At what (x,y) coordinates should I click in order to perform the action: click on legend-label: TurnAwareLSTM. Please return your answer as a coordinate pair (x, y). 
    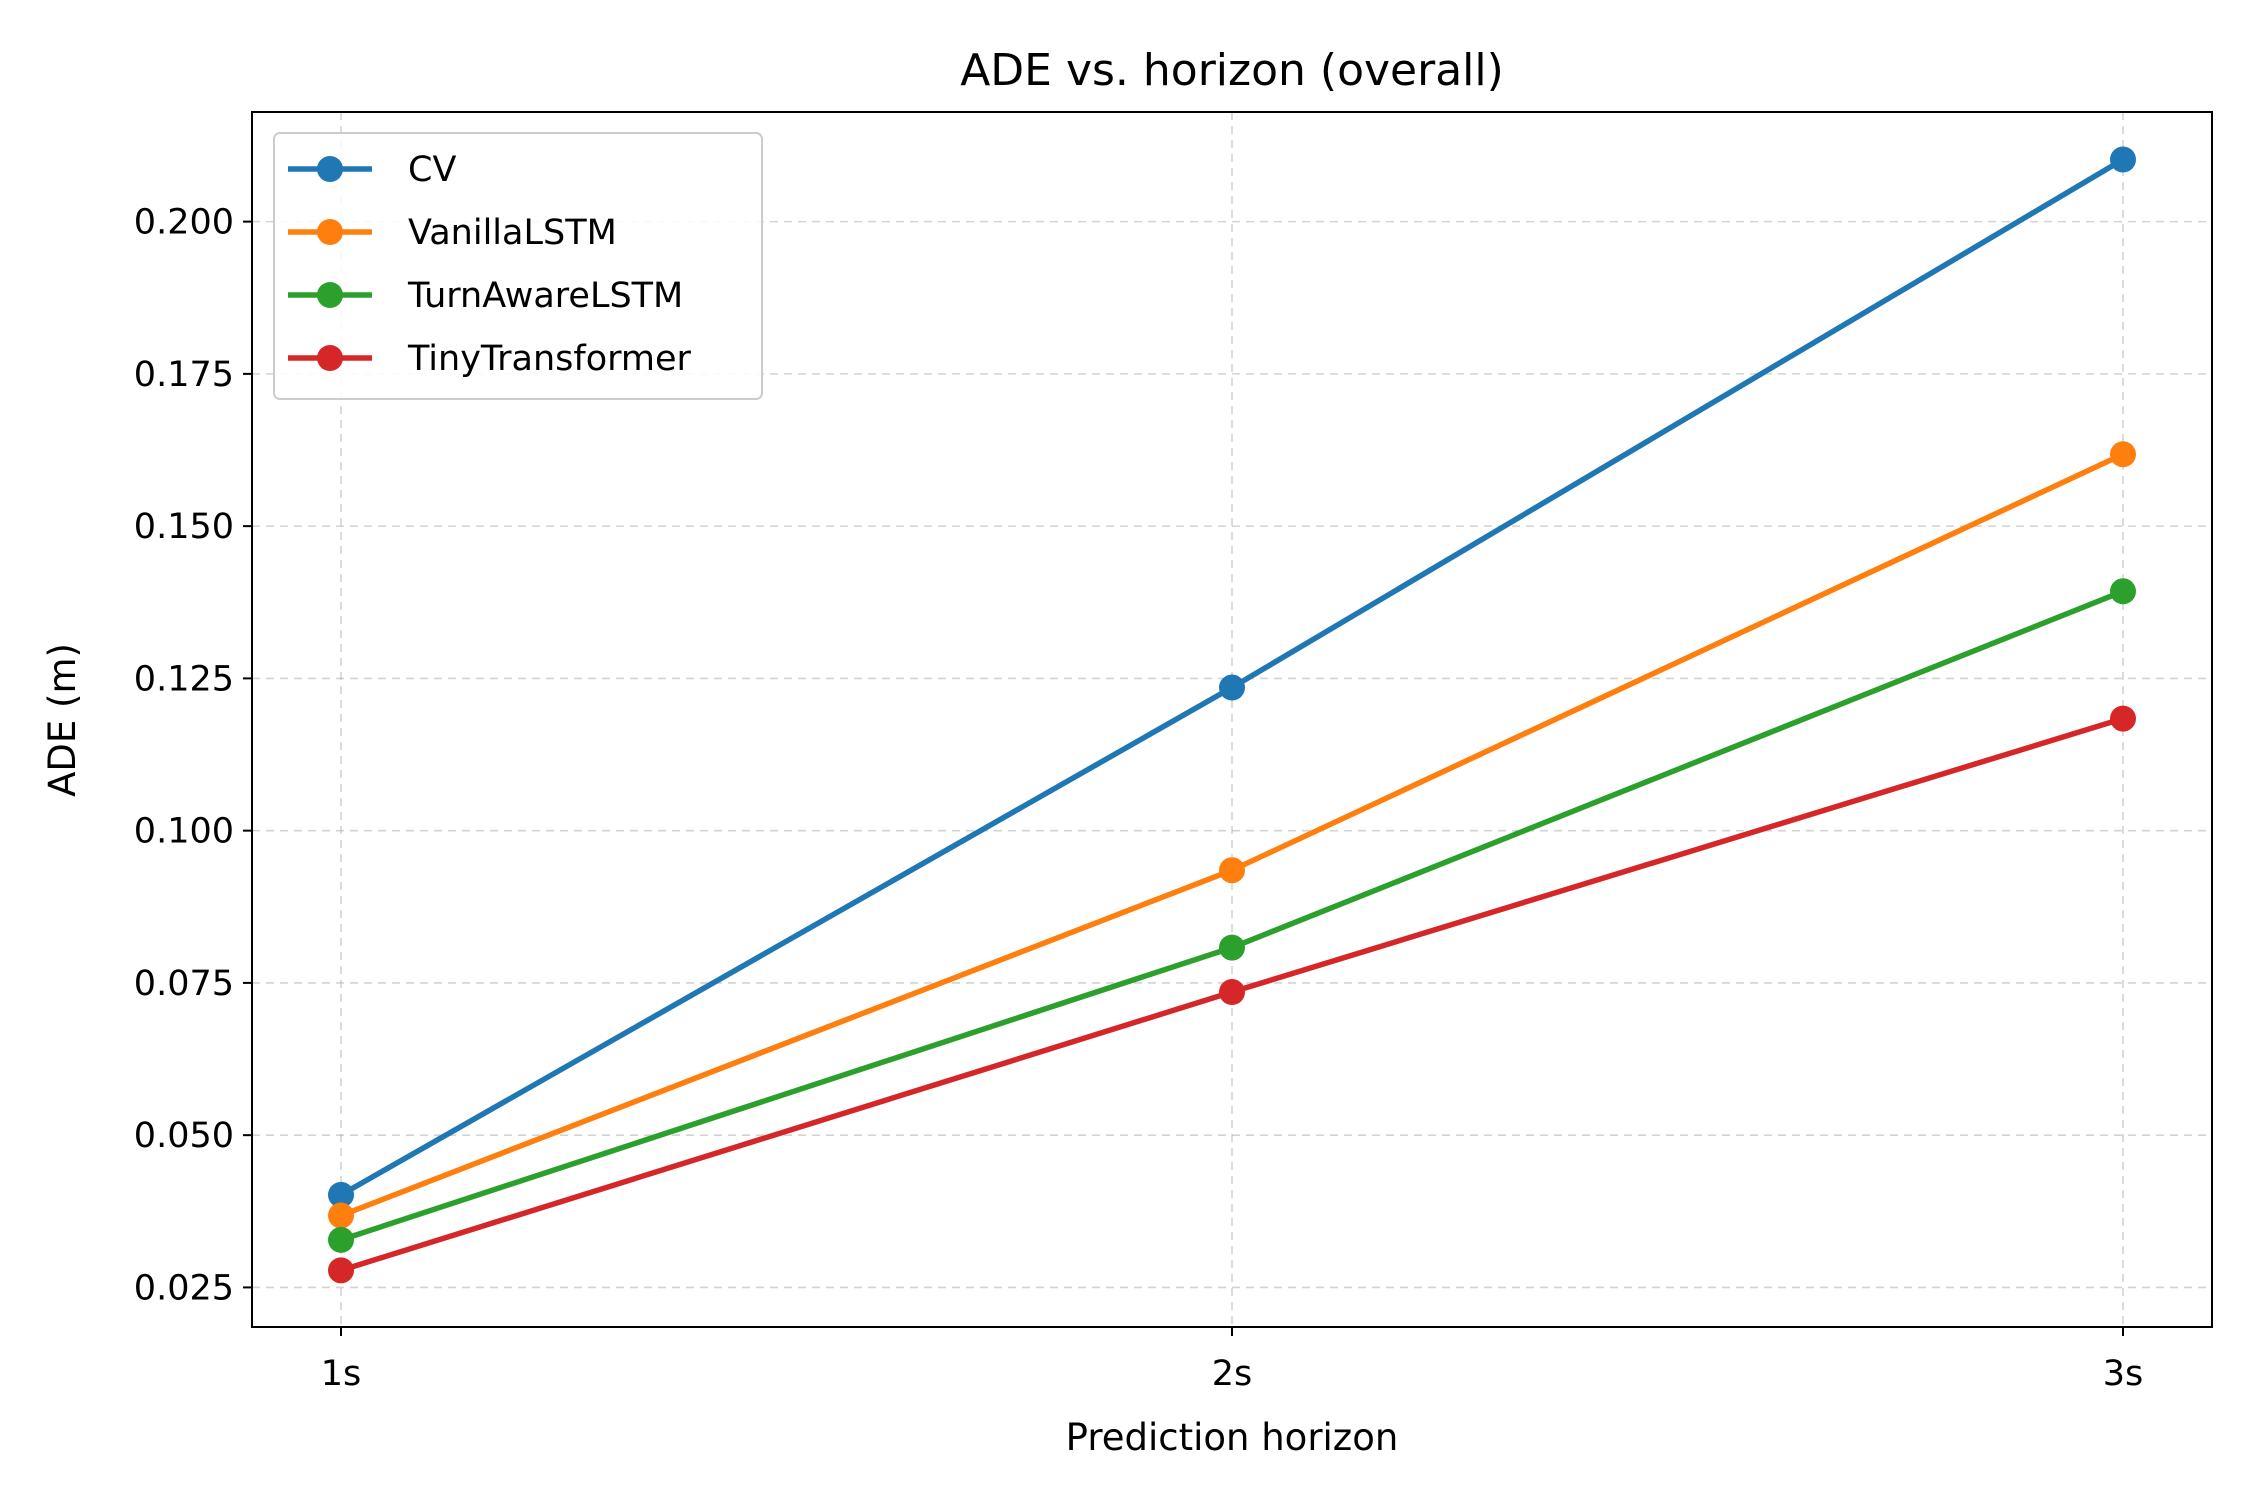
    Looking at the image, I should click on (545, 296).